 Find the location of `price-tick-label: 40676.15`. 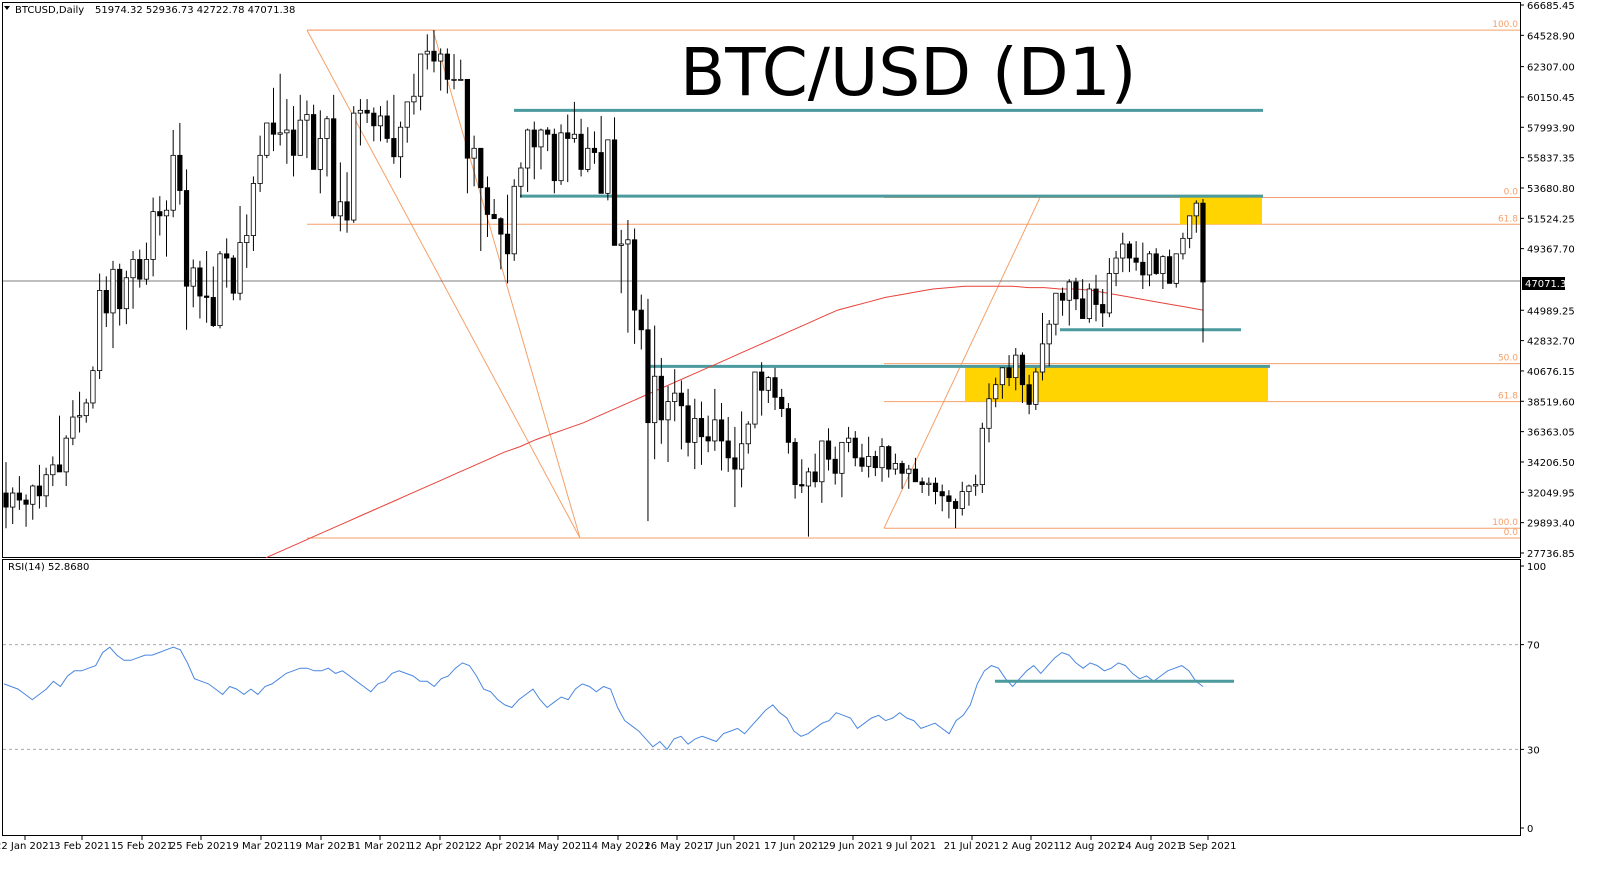

price-tick-label: 40676.15 is located at coordinates (1551, 372).